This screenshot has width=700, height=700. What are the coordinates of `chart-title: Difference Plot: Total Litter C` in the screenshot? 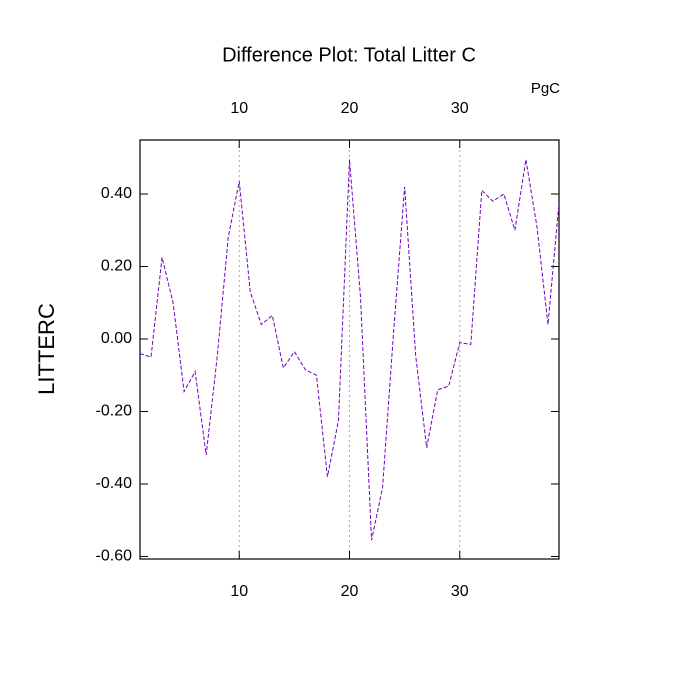 It's located at (349, 55).